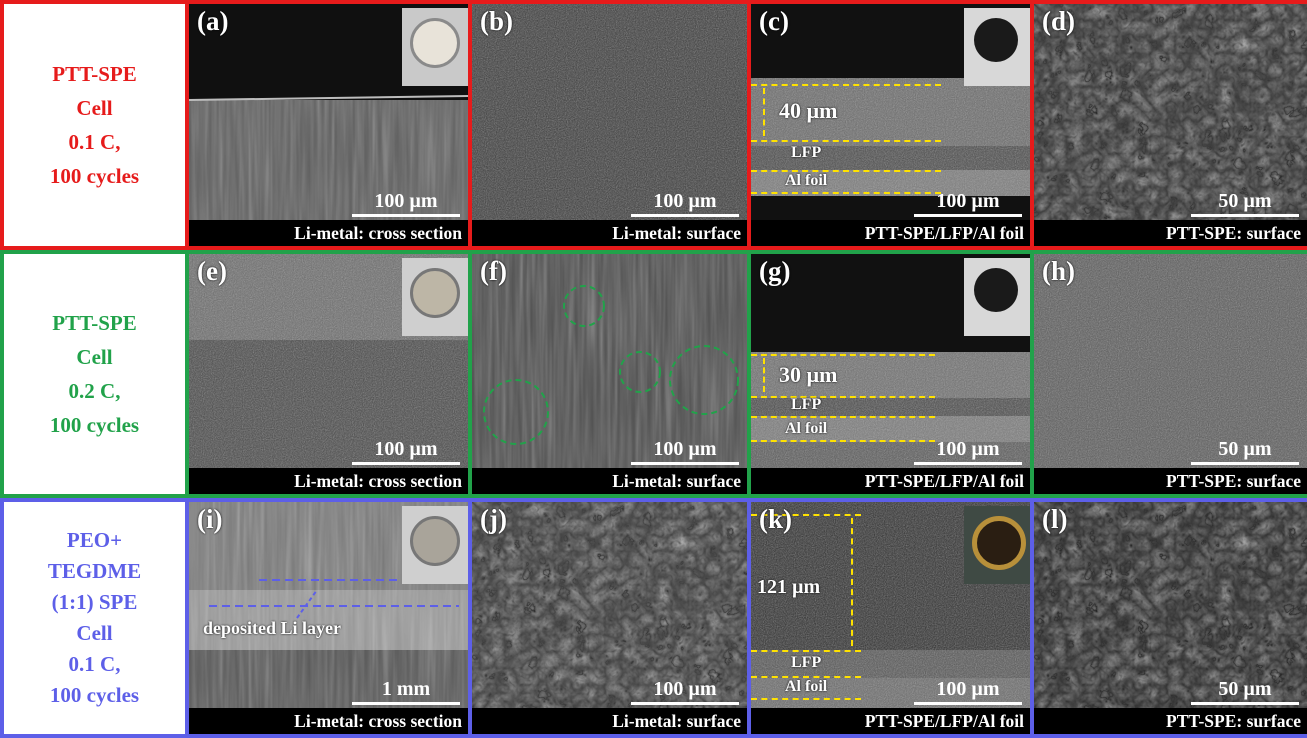  I want to click on scale-bar: 1 mm, so click(406, 691).